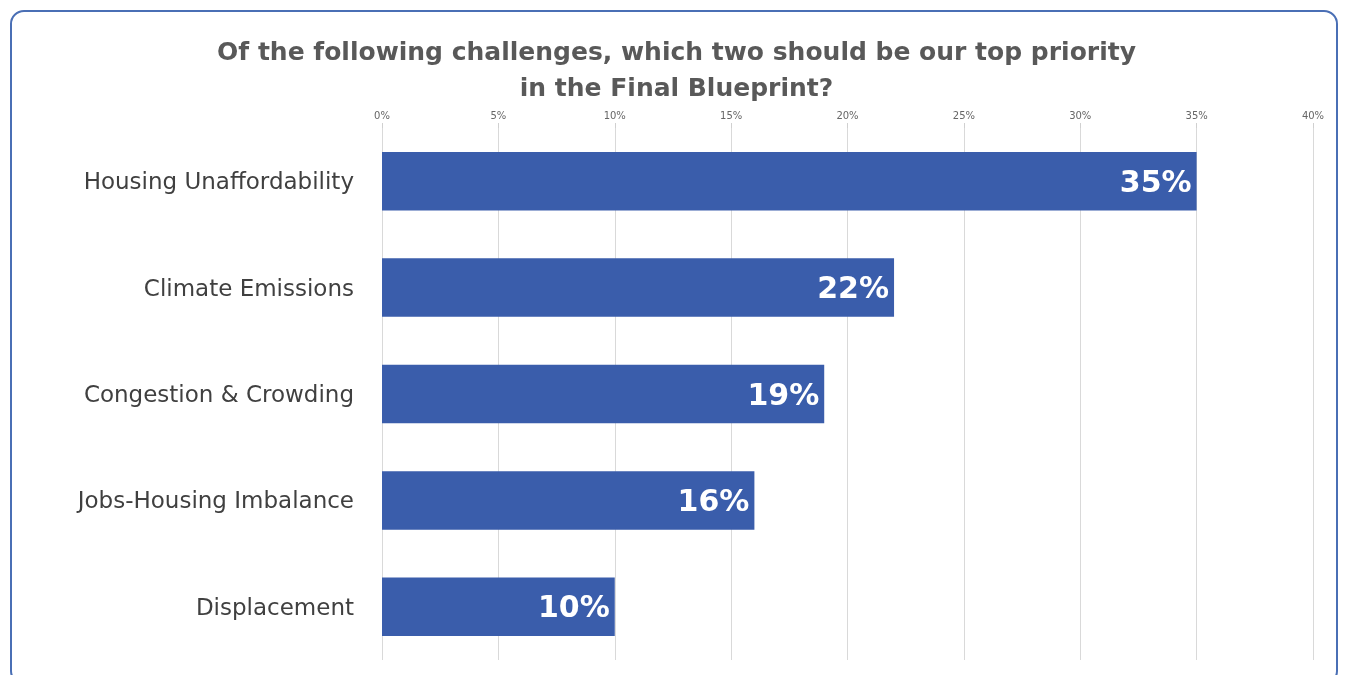 Image resolution: width=1353 pixels, height=675 pixels. Describe the element at coordinates (498, 115) in the screenshot. I see `x-tick-label: 5%` at that location.